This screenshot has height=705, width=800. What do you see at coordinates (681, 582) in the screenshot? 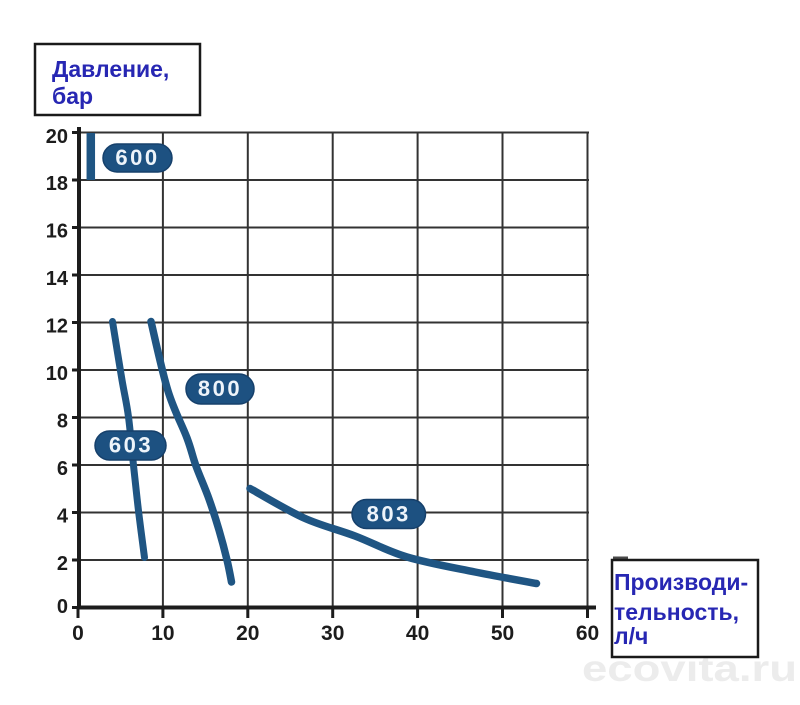
I see `svg-text: Производи-` at bounding box center [681, 582].